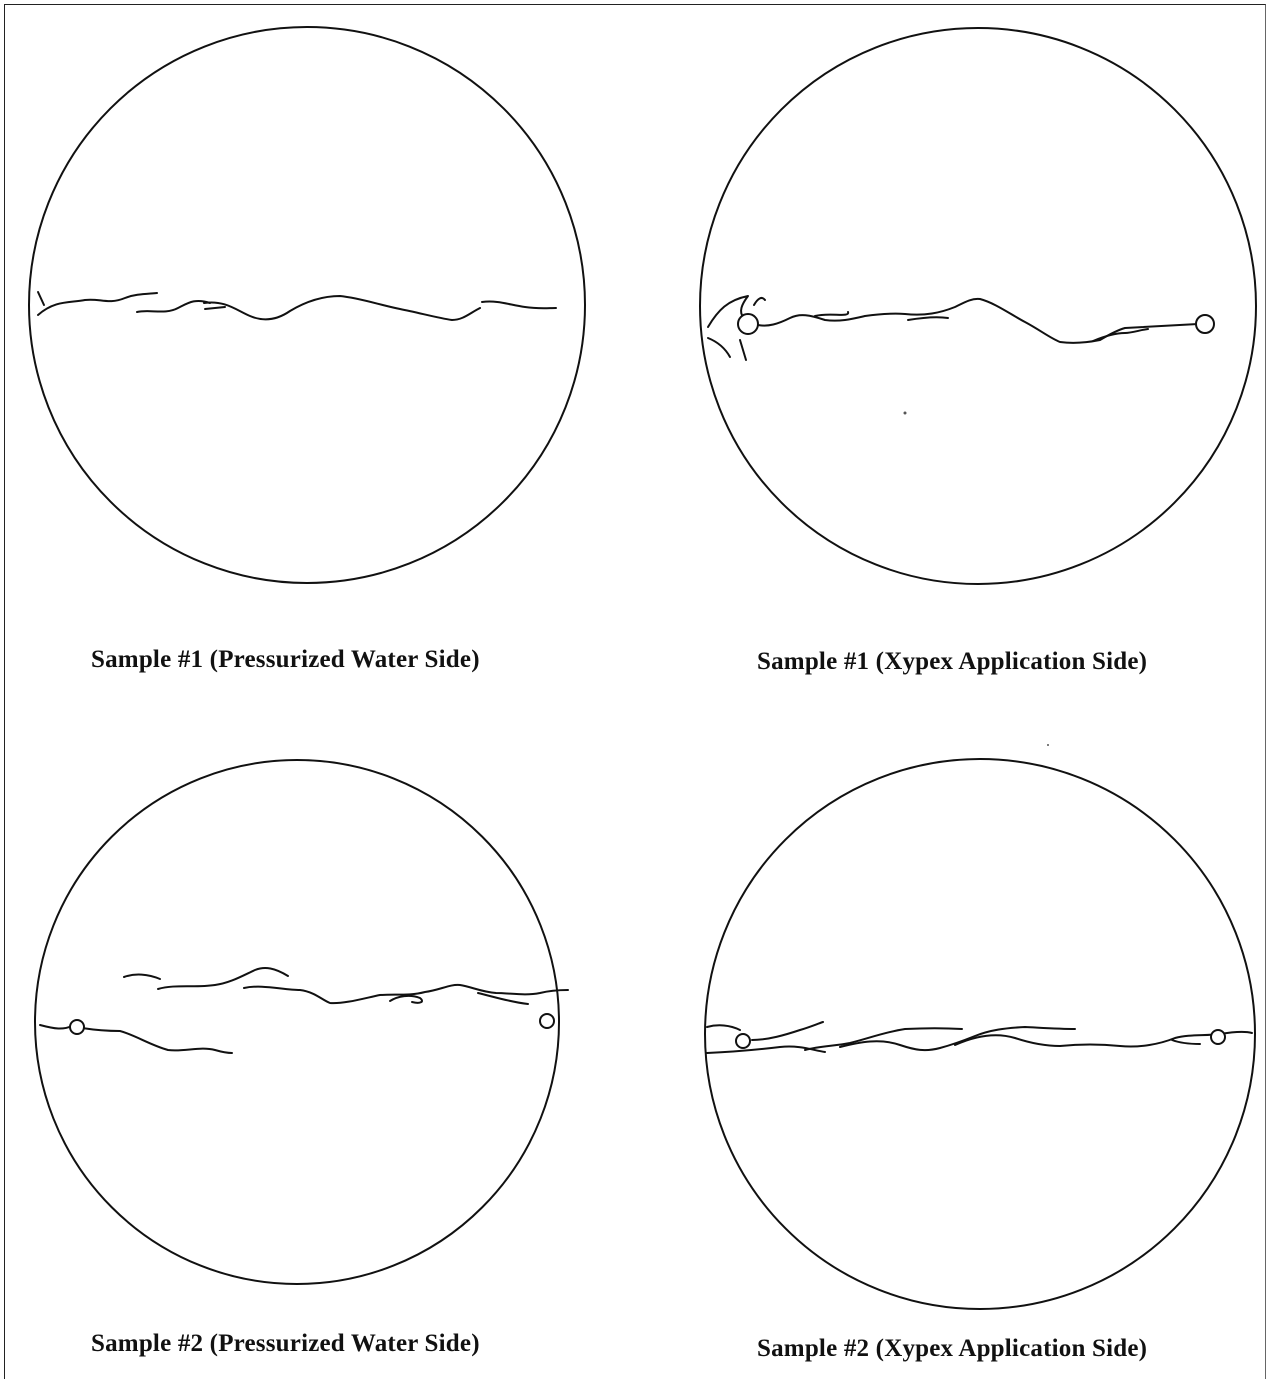  What do you see at coordinates (285, 659) in the screenshot?
I see `caption-sample1-water: Sample #1 (Pressurized Water Side)` at bounding box center [285, 659].